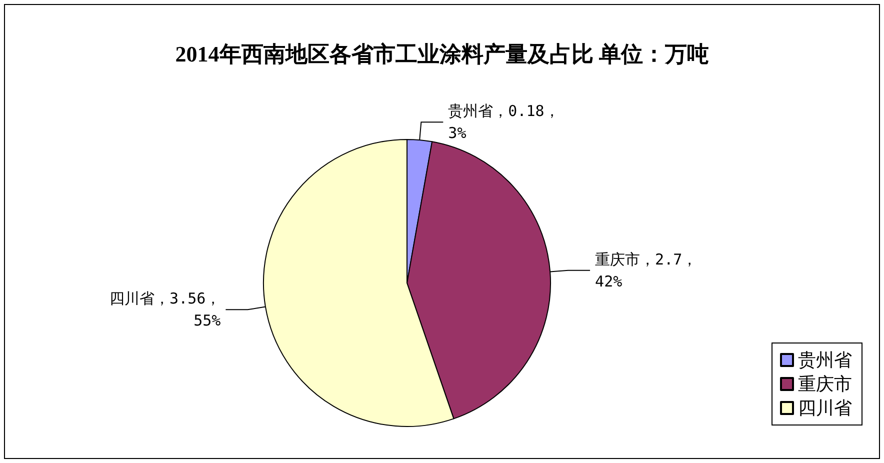 The image size is (884, 463). What do you see at coordinates (504, 122) in the screenshot?
I see `data-label: 贵州省，0.18， 3%` at bounding box center [504, 122].